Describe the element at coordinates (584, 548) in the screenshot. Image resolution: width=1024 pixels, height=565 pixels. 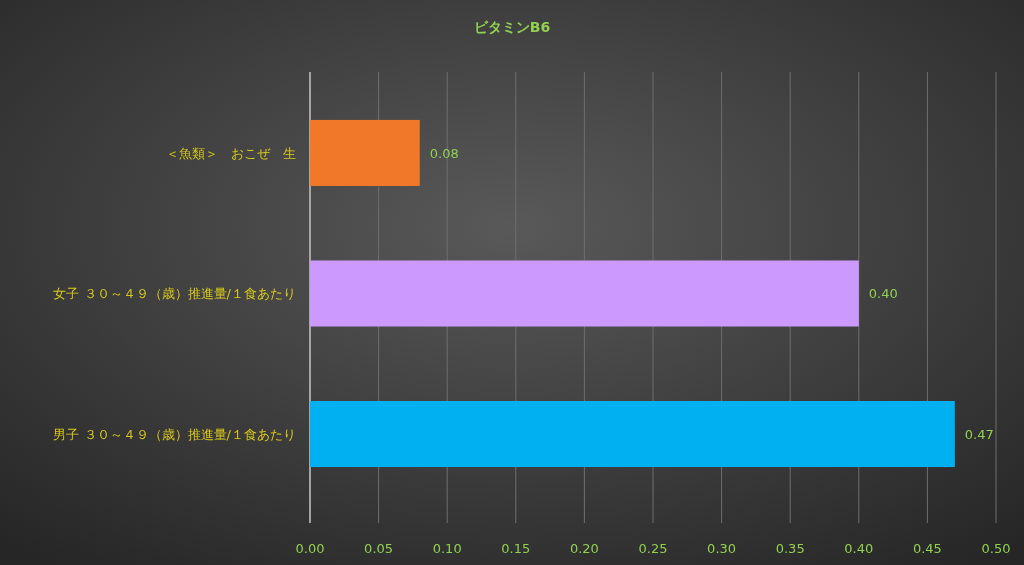
I see `x-tick-label: 0.20` at that location.